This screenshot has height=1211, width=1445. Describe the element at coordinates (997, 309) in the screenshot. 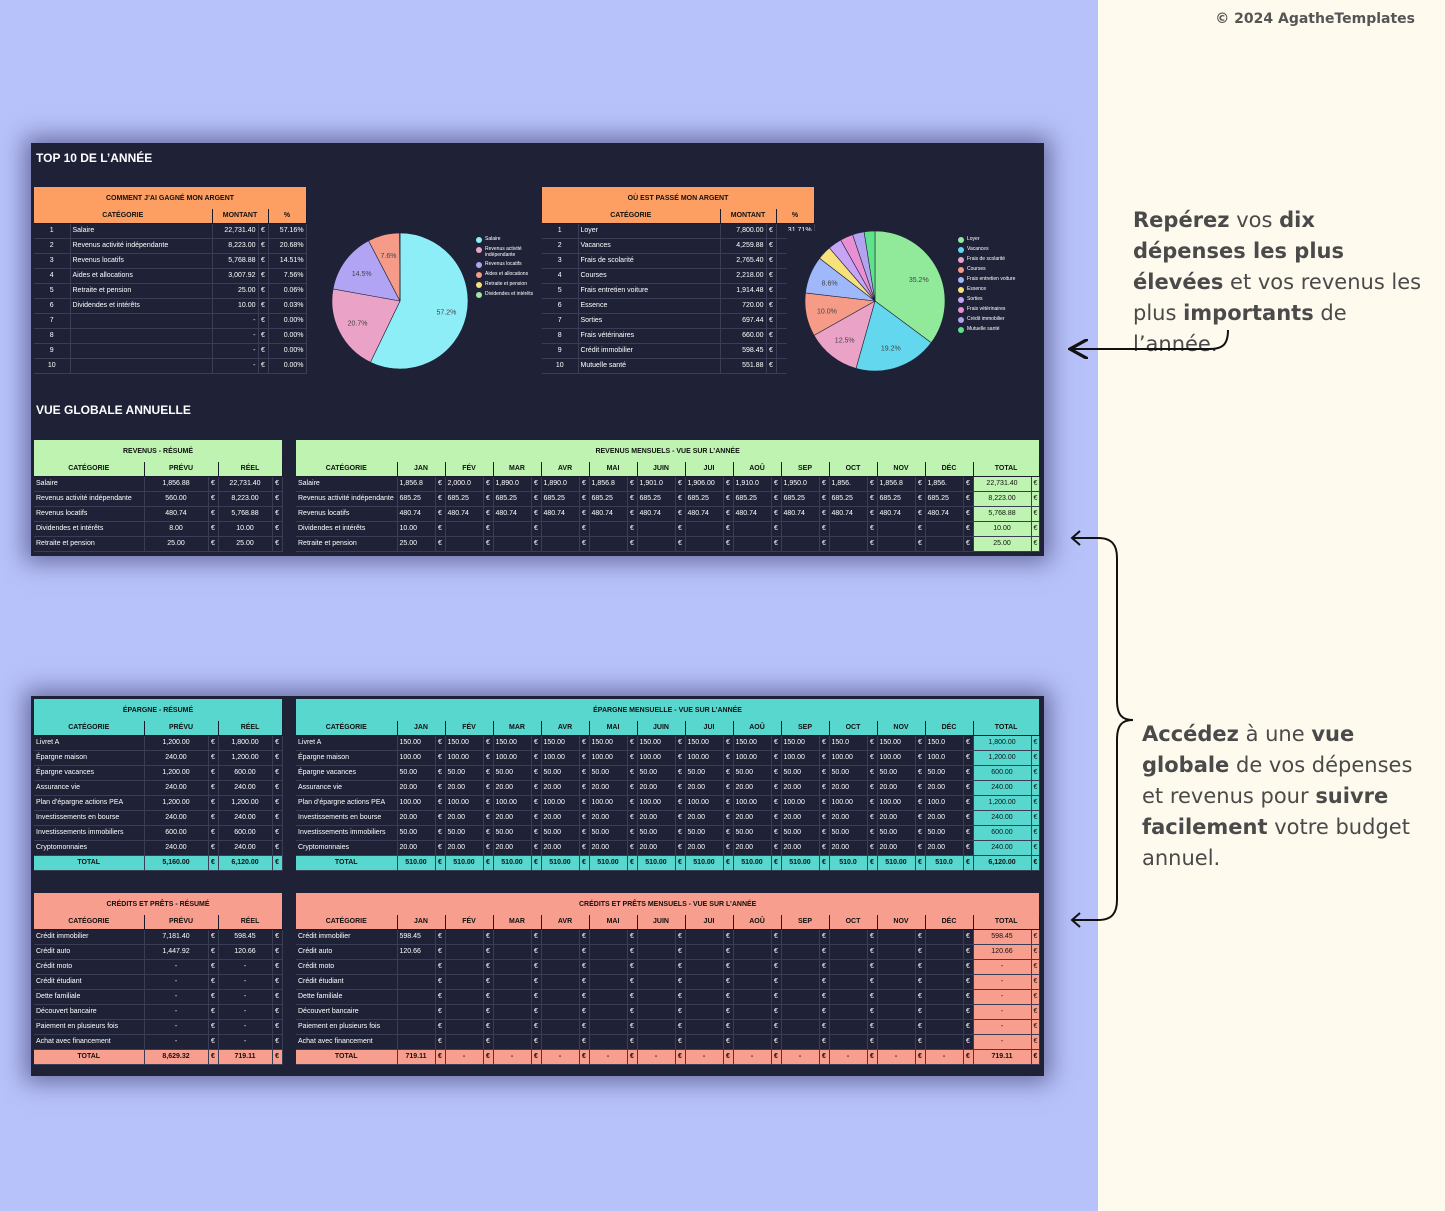

I see `legend-item: Frais vétérinaires` at that location.